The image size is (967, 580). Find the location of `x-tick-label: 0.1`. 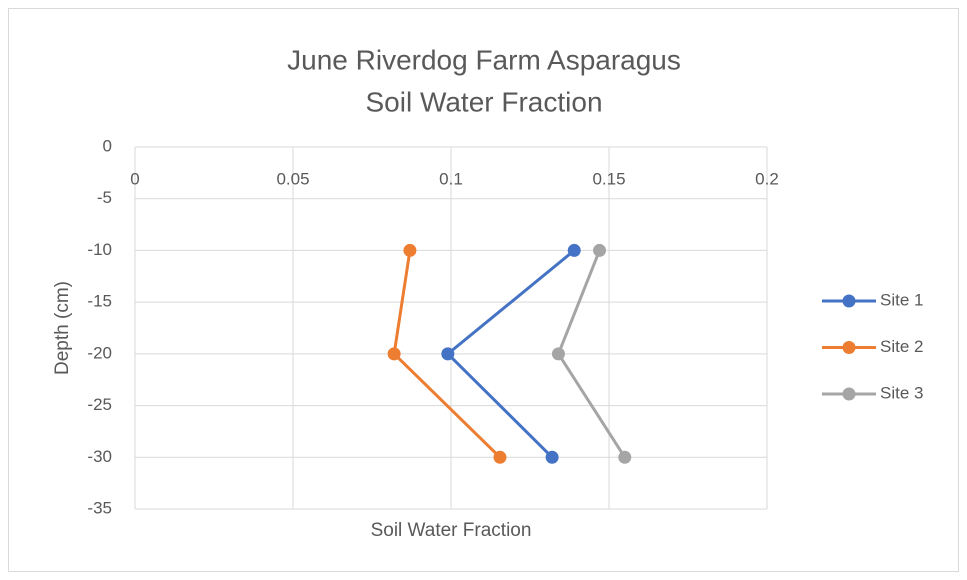

x-tick-label: 0.1 is located at coordinates (451, 178).